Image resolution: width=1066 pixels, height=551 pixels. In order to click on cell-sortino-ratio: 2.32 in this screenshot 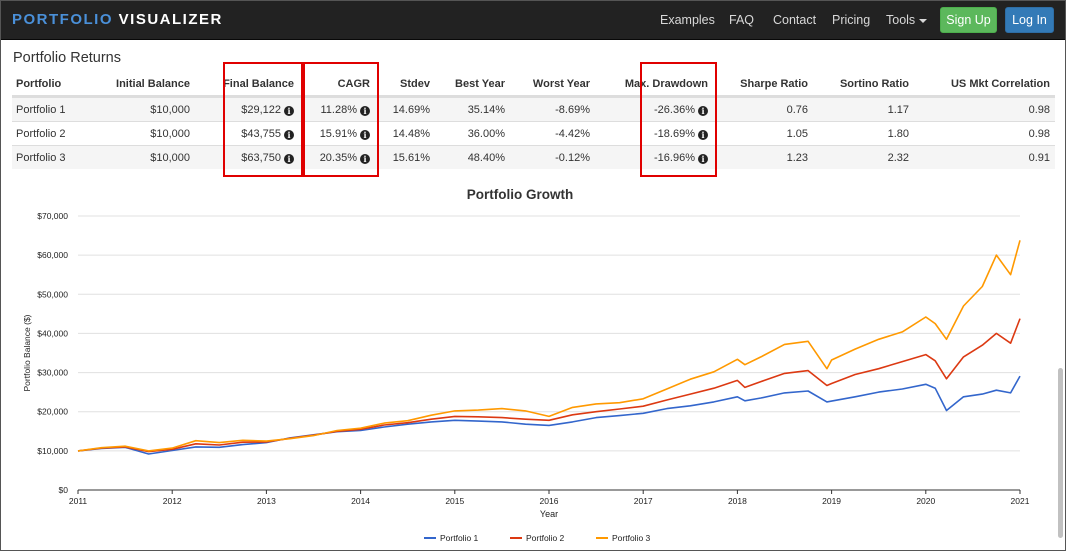, I will do `click(898, 158)`.